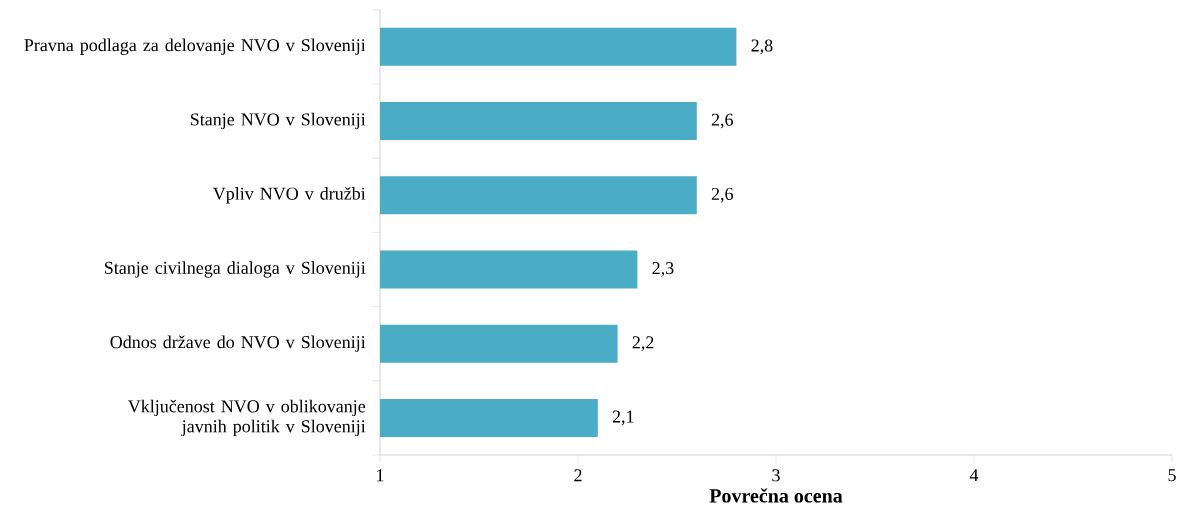 This screenshot has width=1182, height=519. Describe the element at coordinates (195, 46) in the screenshot. I see `y-tick-label: Pravna podlaga za delovanje NVO v Sloveniji` at that location.